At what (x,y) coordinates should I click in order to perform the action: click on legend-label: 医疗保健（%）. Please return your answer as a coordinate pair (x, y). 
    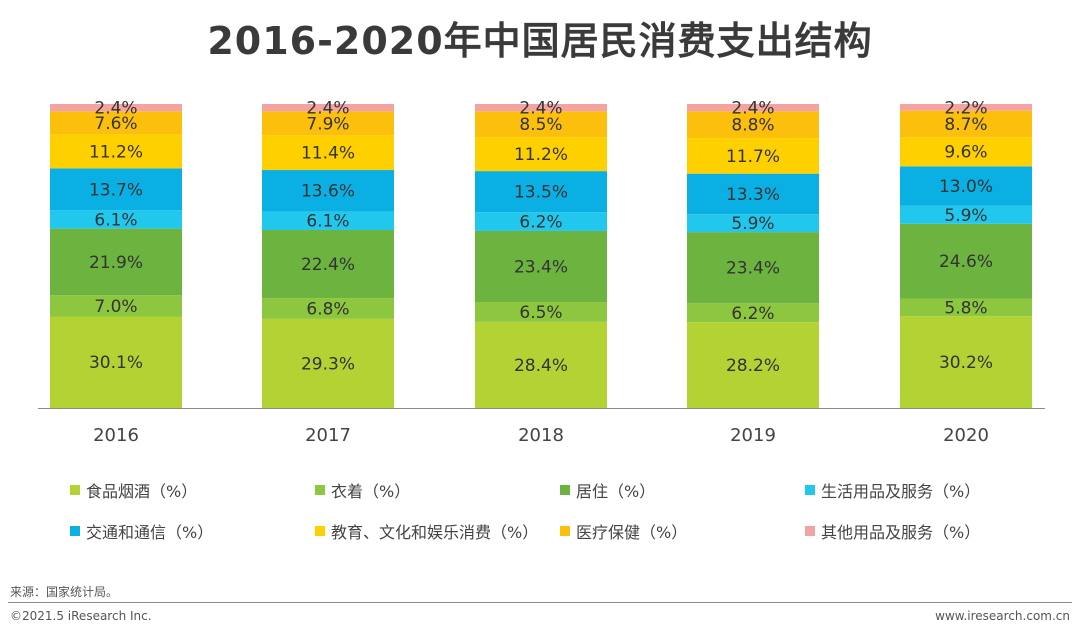
    Looking at the image, I should click on (632, 532).